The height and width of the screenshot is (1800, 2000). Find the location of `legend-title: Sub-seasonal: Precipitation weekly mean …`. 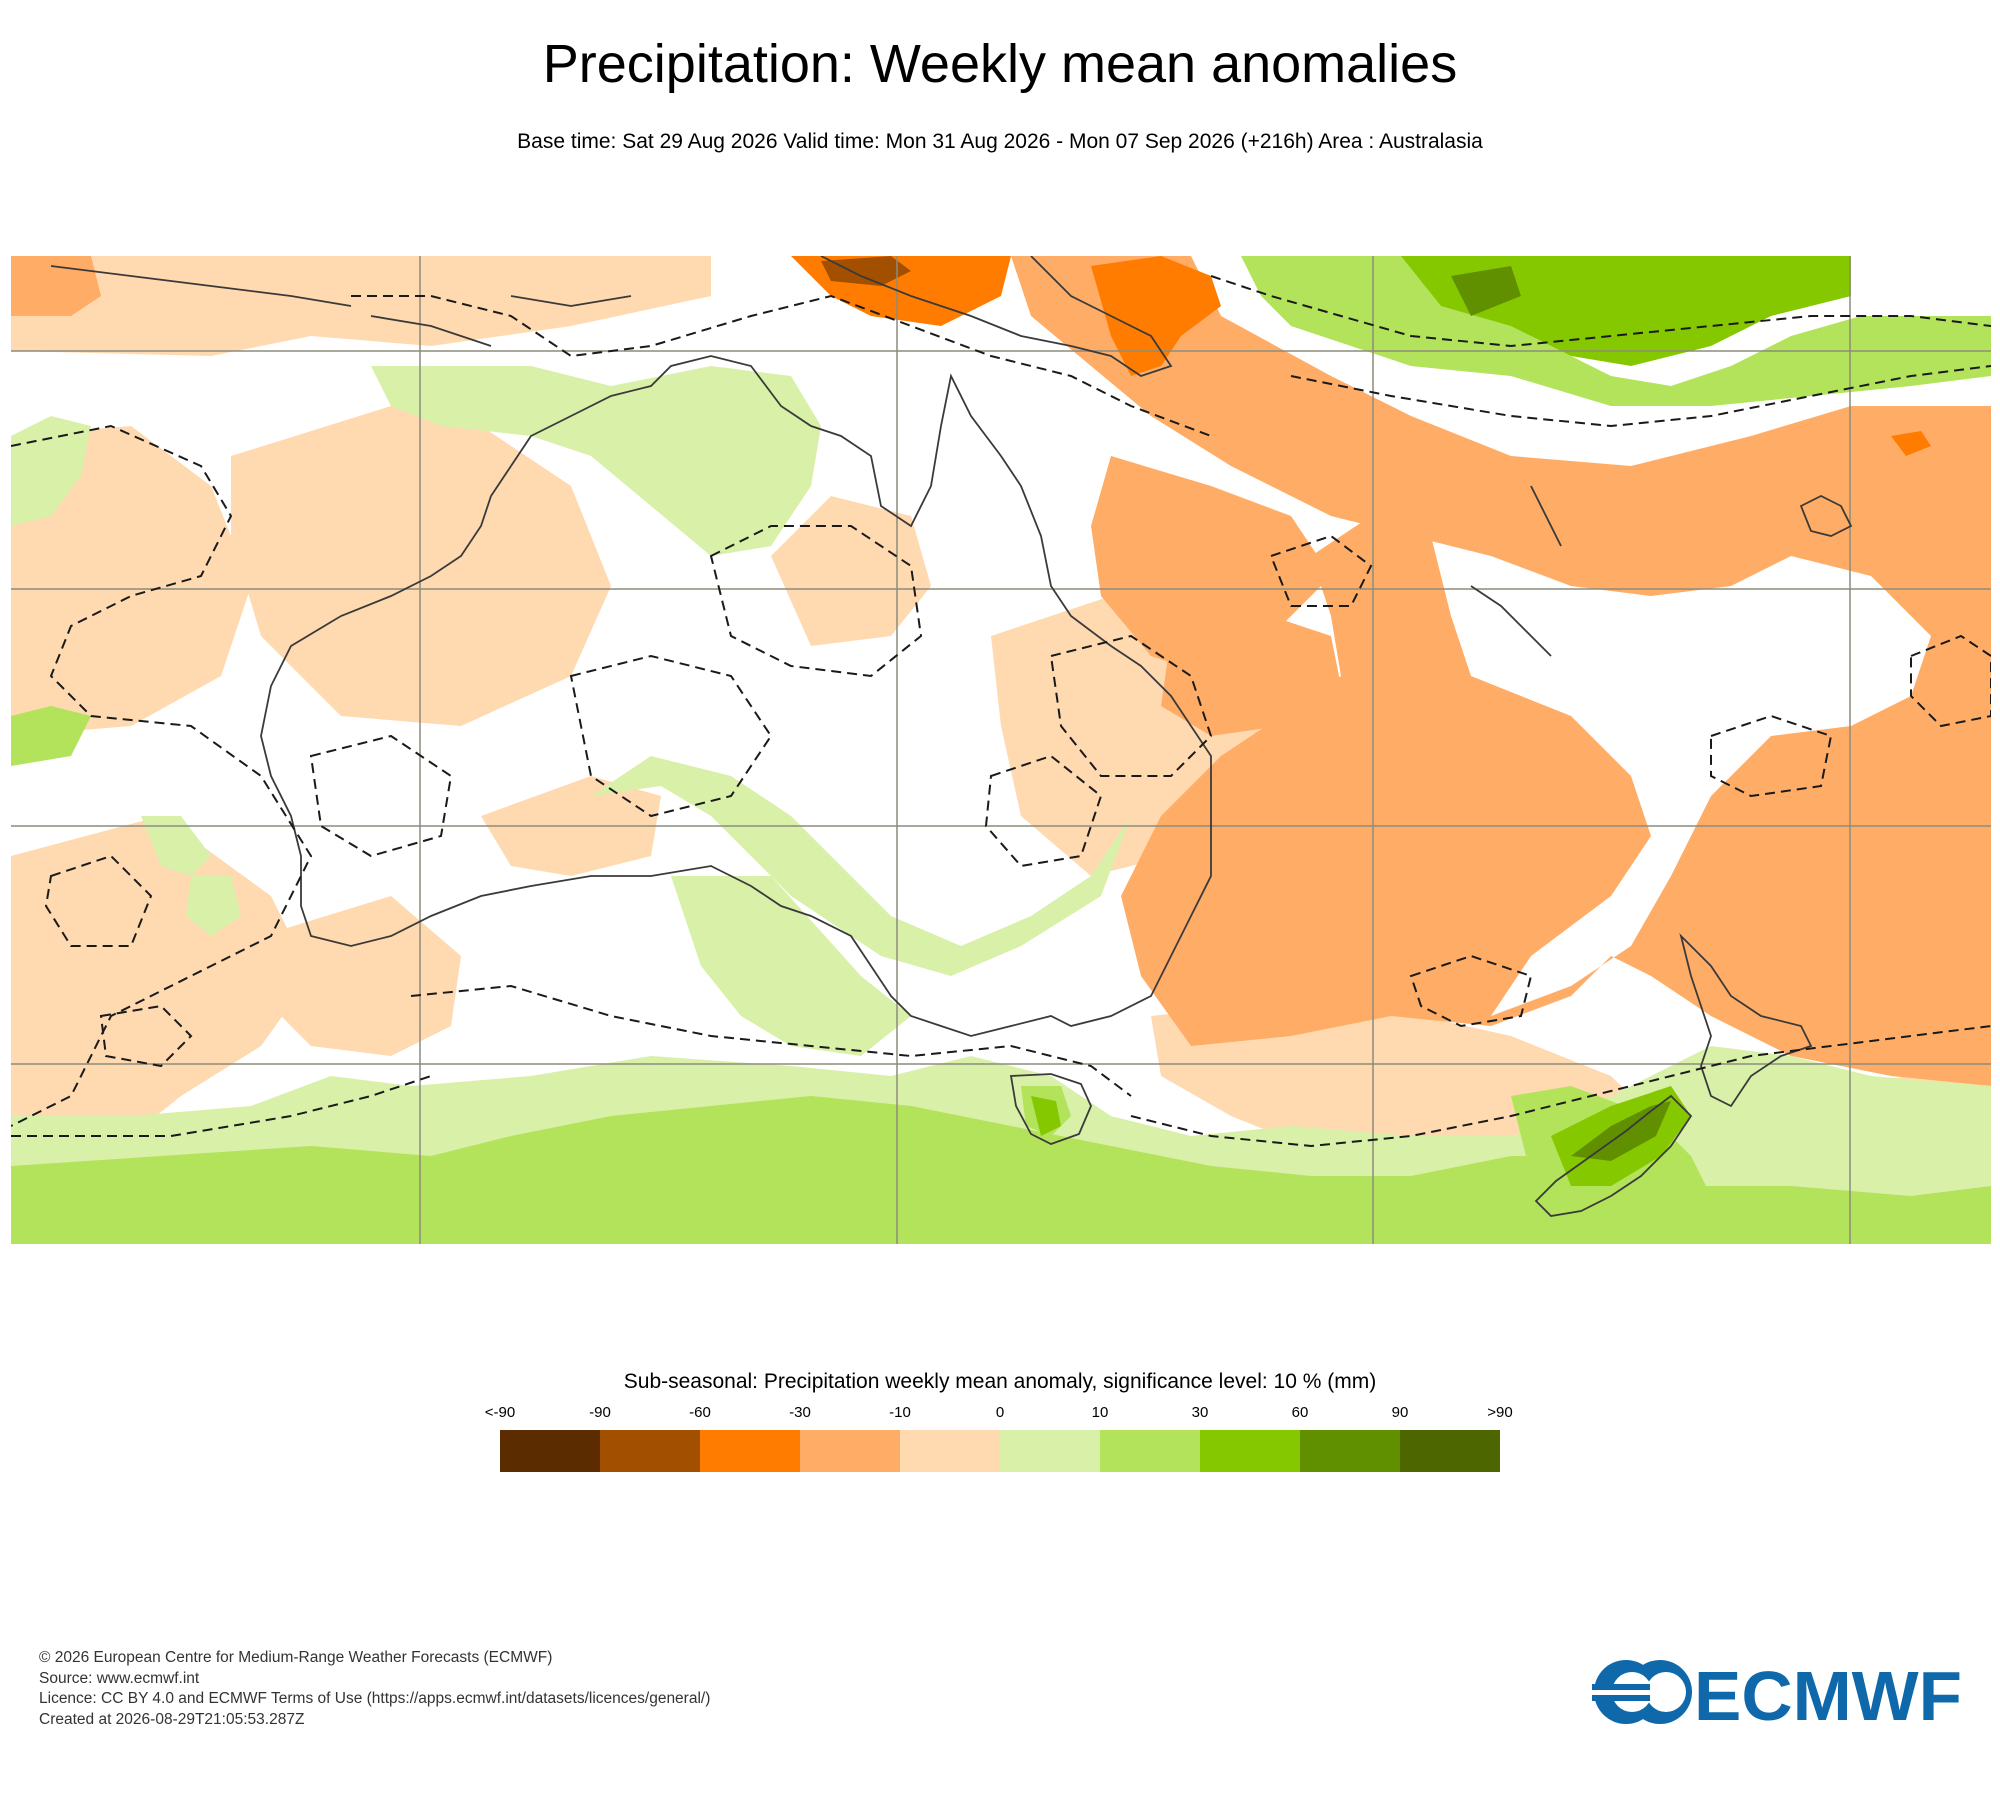

legend-title: Sub-seasonal: Precipitation weekly mean … is located at coordinates (1000, 1381).